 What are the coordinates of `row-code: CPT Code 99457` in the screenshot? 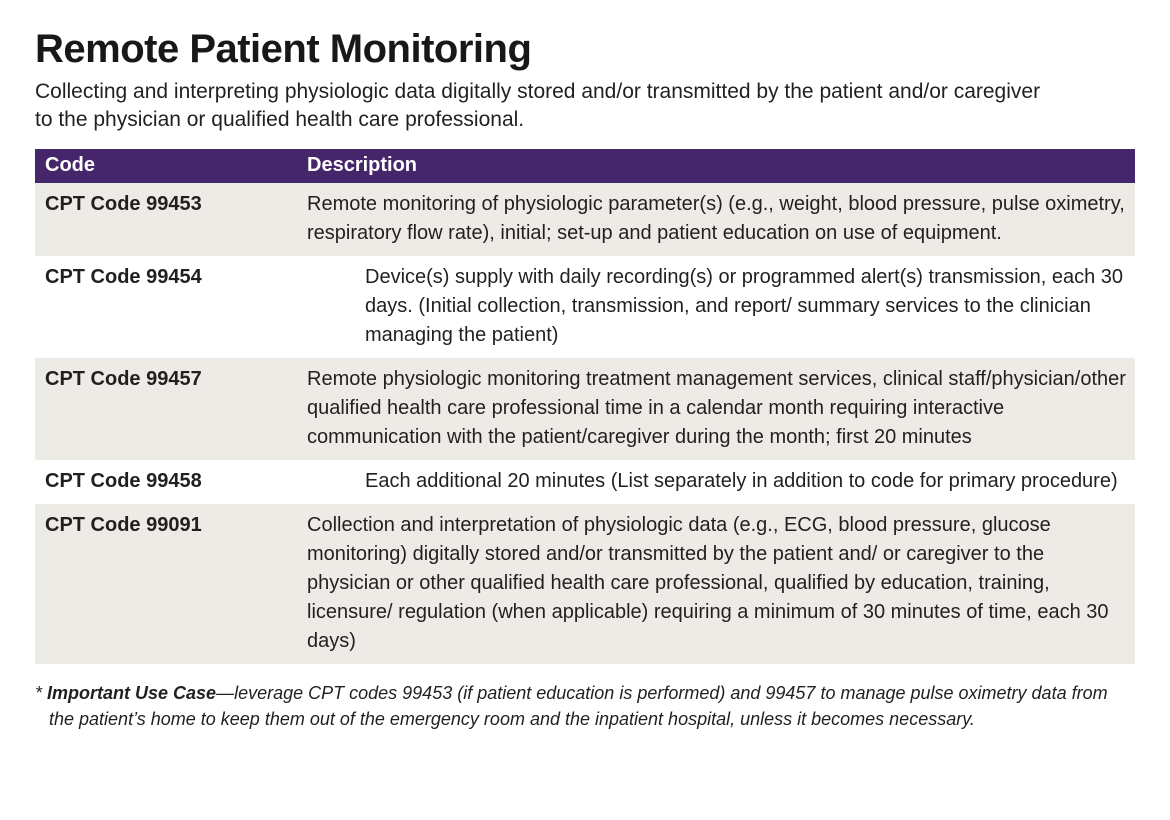 It's located at (123, 379).